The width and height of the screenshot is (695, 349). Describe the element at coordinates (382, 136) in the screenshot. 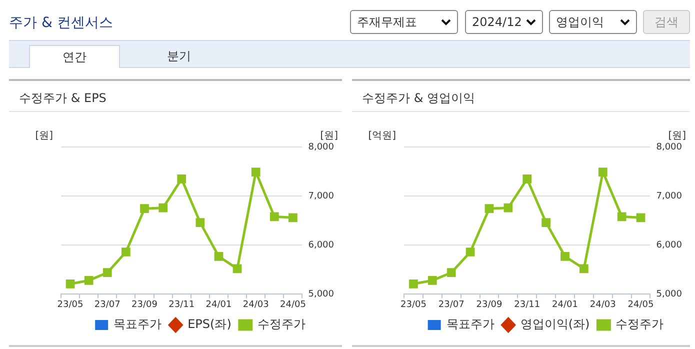

I see `y-axis-title: [억원]` at that location.